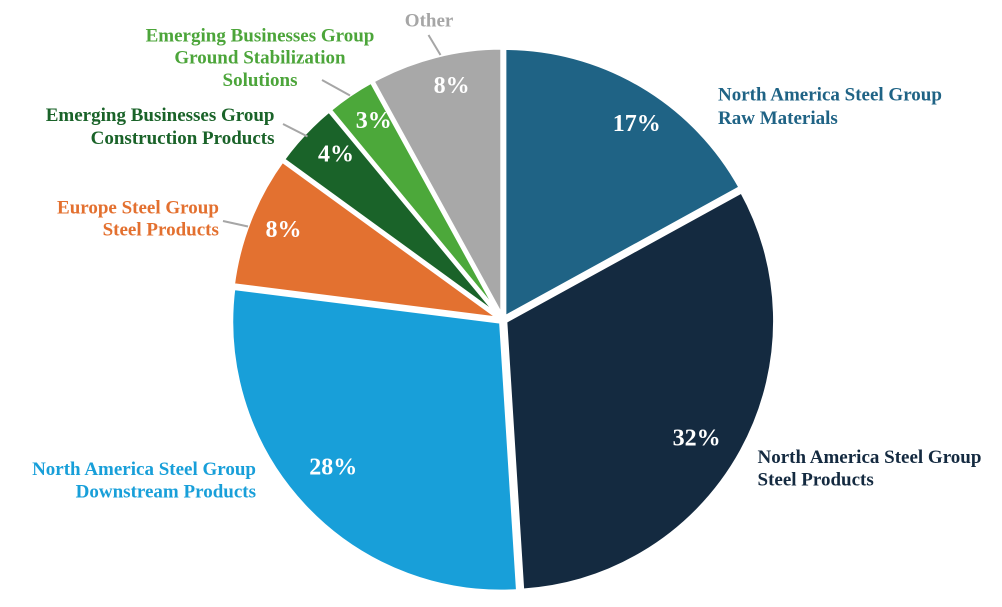  What do you see at coordinates (138, 208) in the screenshot?
I see `svg-text: Europe Steel Group` at bounding box center [138, 208].